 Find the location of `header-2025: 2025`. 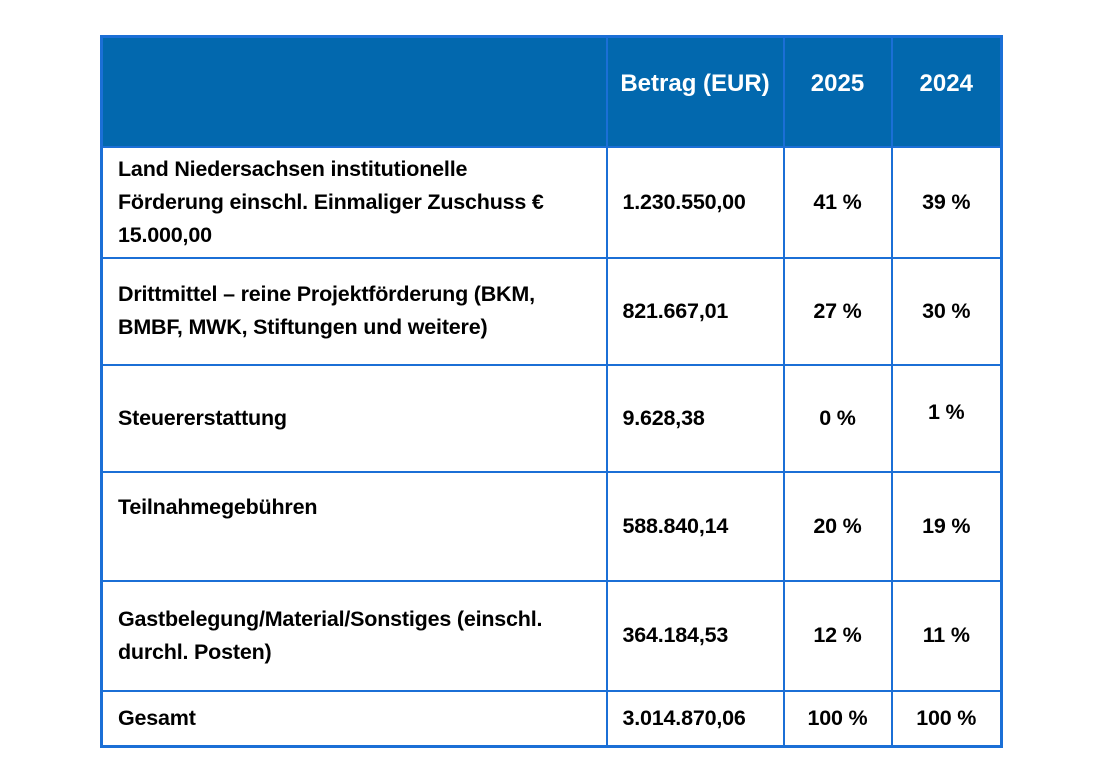

header-2025: 2025 is located at coordinates (837, 91).